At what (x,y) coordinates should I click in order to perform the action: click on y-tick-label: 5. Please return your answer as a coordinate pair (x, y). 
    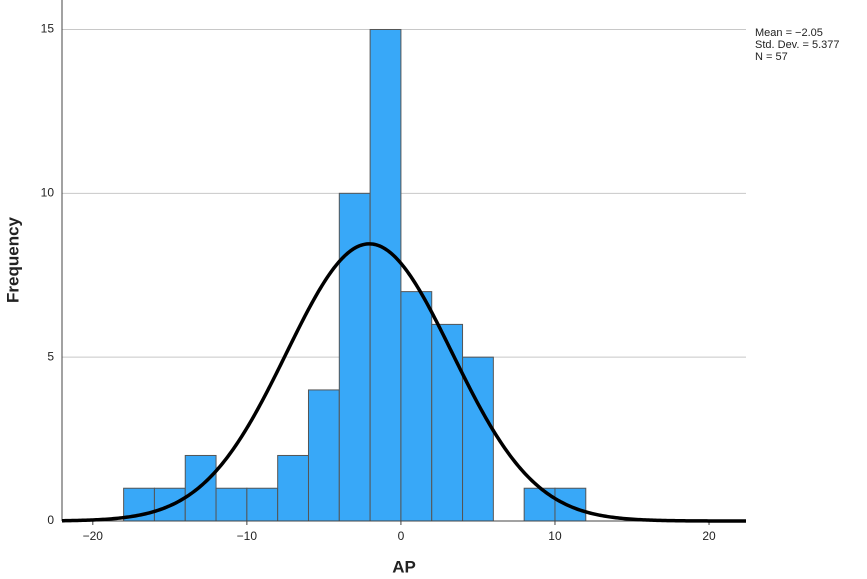
    Looking at the image, I should click on (50, 356).